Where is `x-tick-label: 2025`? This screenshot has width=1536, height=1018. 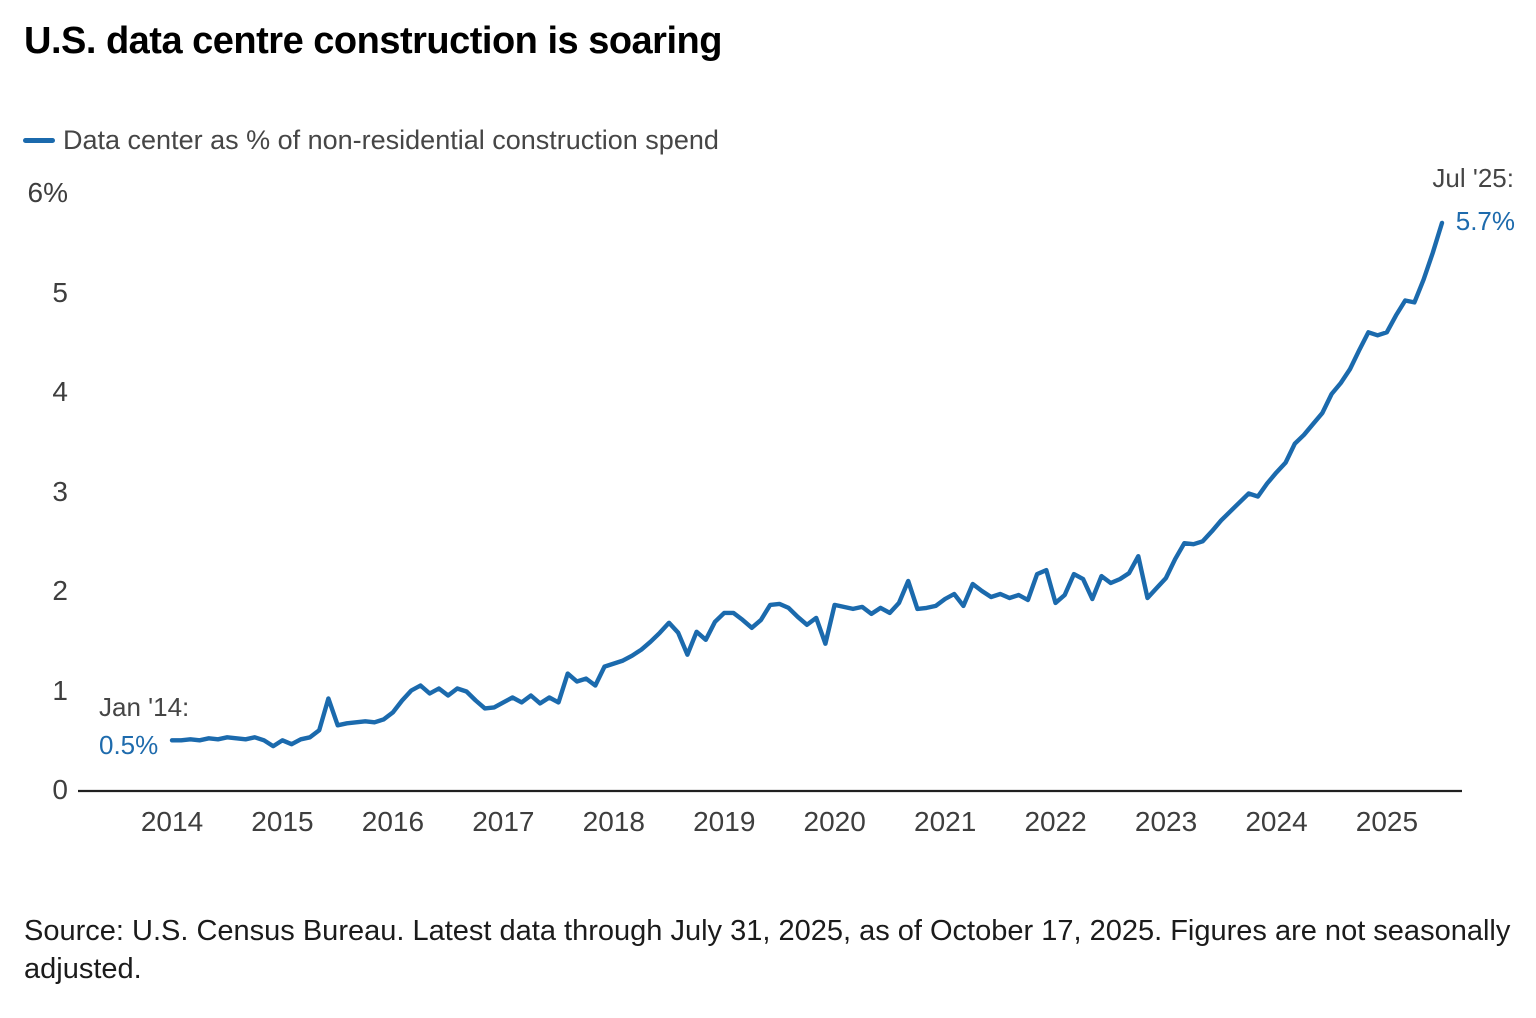
x-tick-label: 2025 is located at coordinates (1387, 821).